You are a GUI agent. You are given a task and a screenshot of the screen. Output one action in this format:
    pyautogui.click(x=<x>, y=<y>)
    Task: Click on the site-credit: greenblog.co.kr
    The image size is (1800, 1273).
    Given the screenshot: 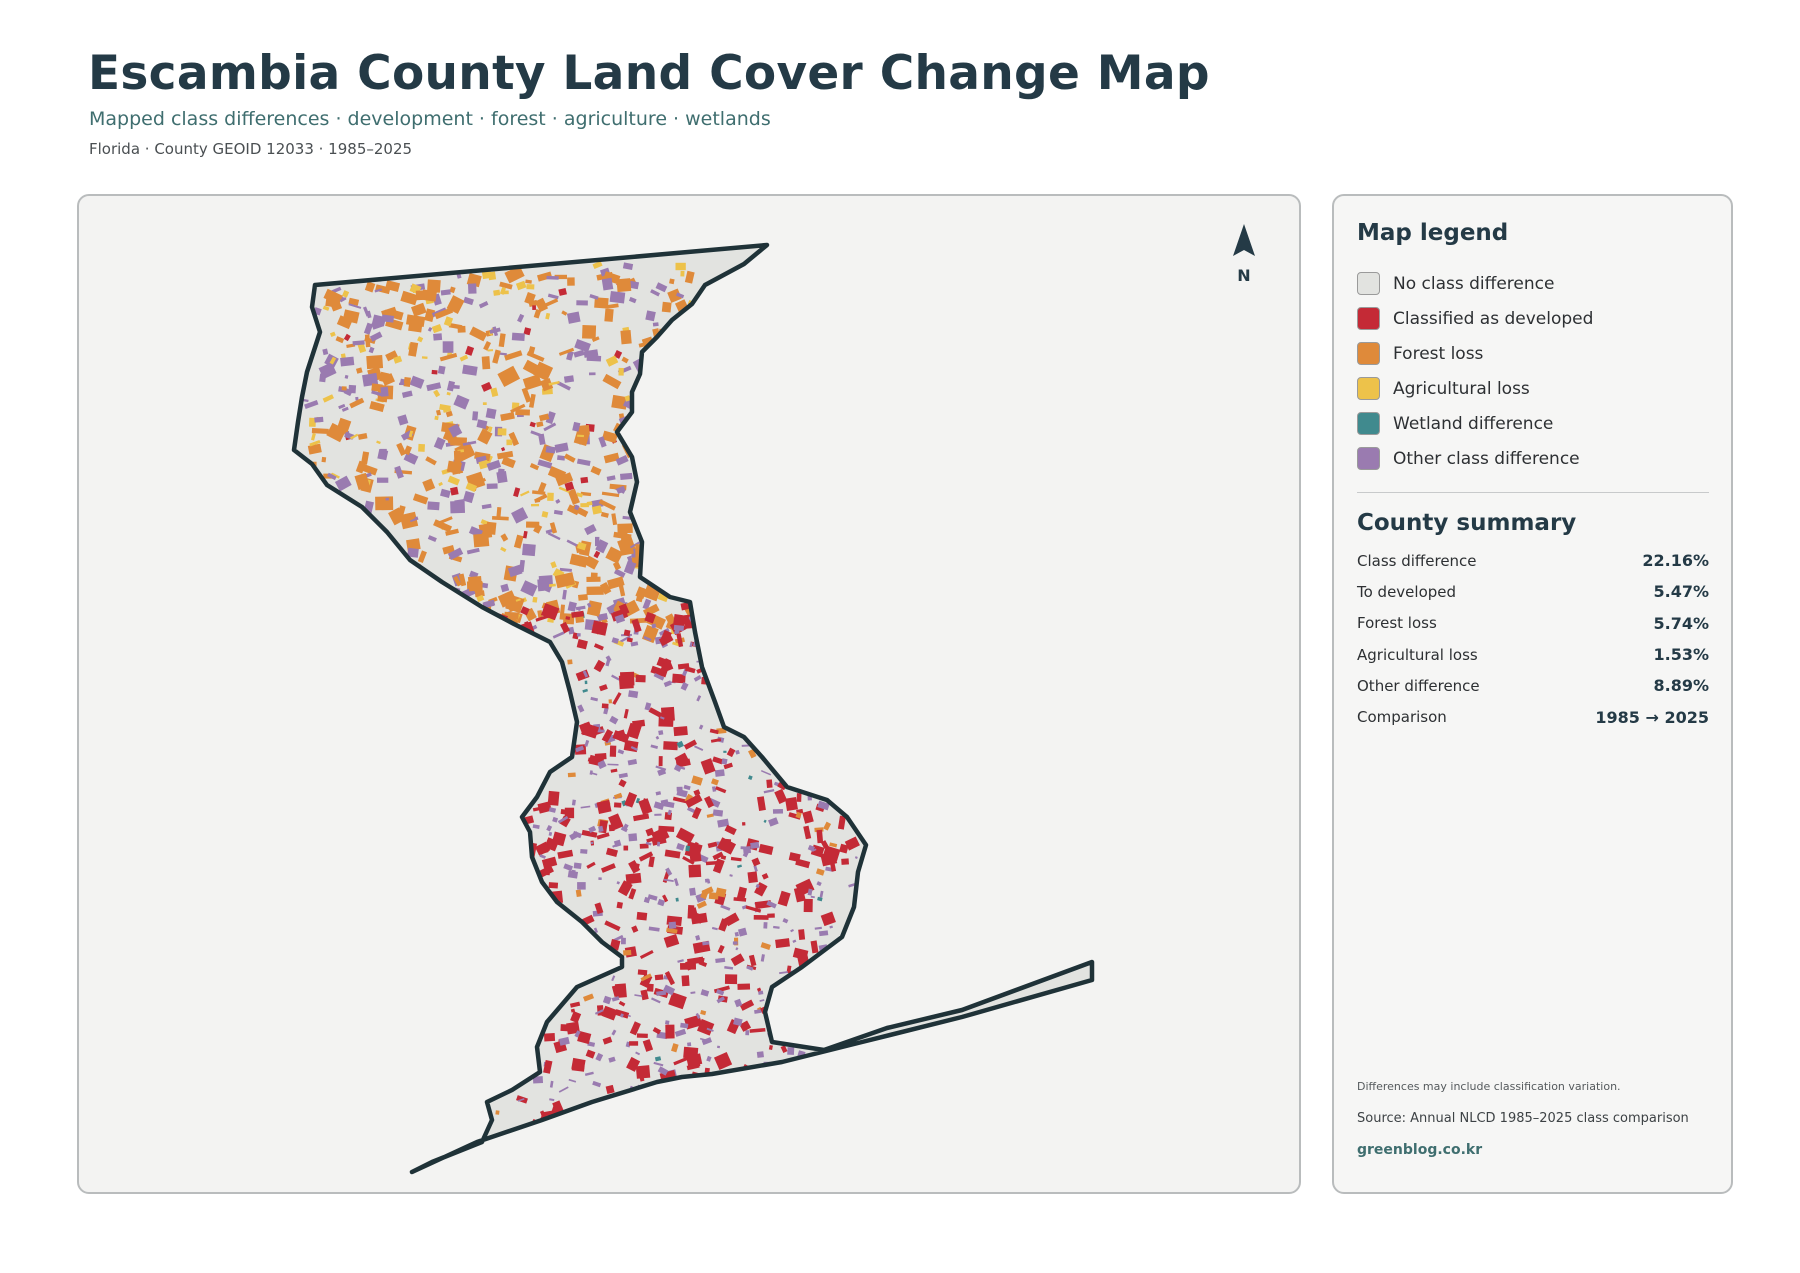 What is the action you would take?
    pyautogui.click(x=1420, y=1150)
    